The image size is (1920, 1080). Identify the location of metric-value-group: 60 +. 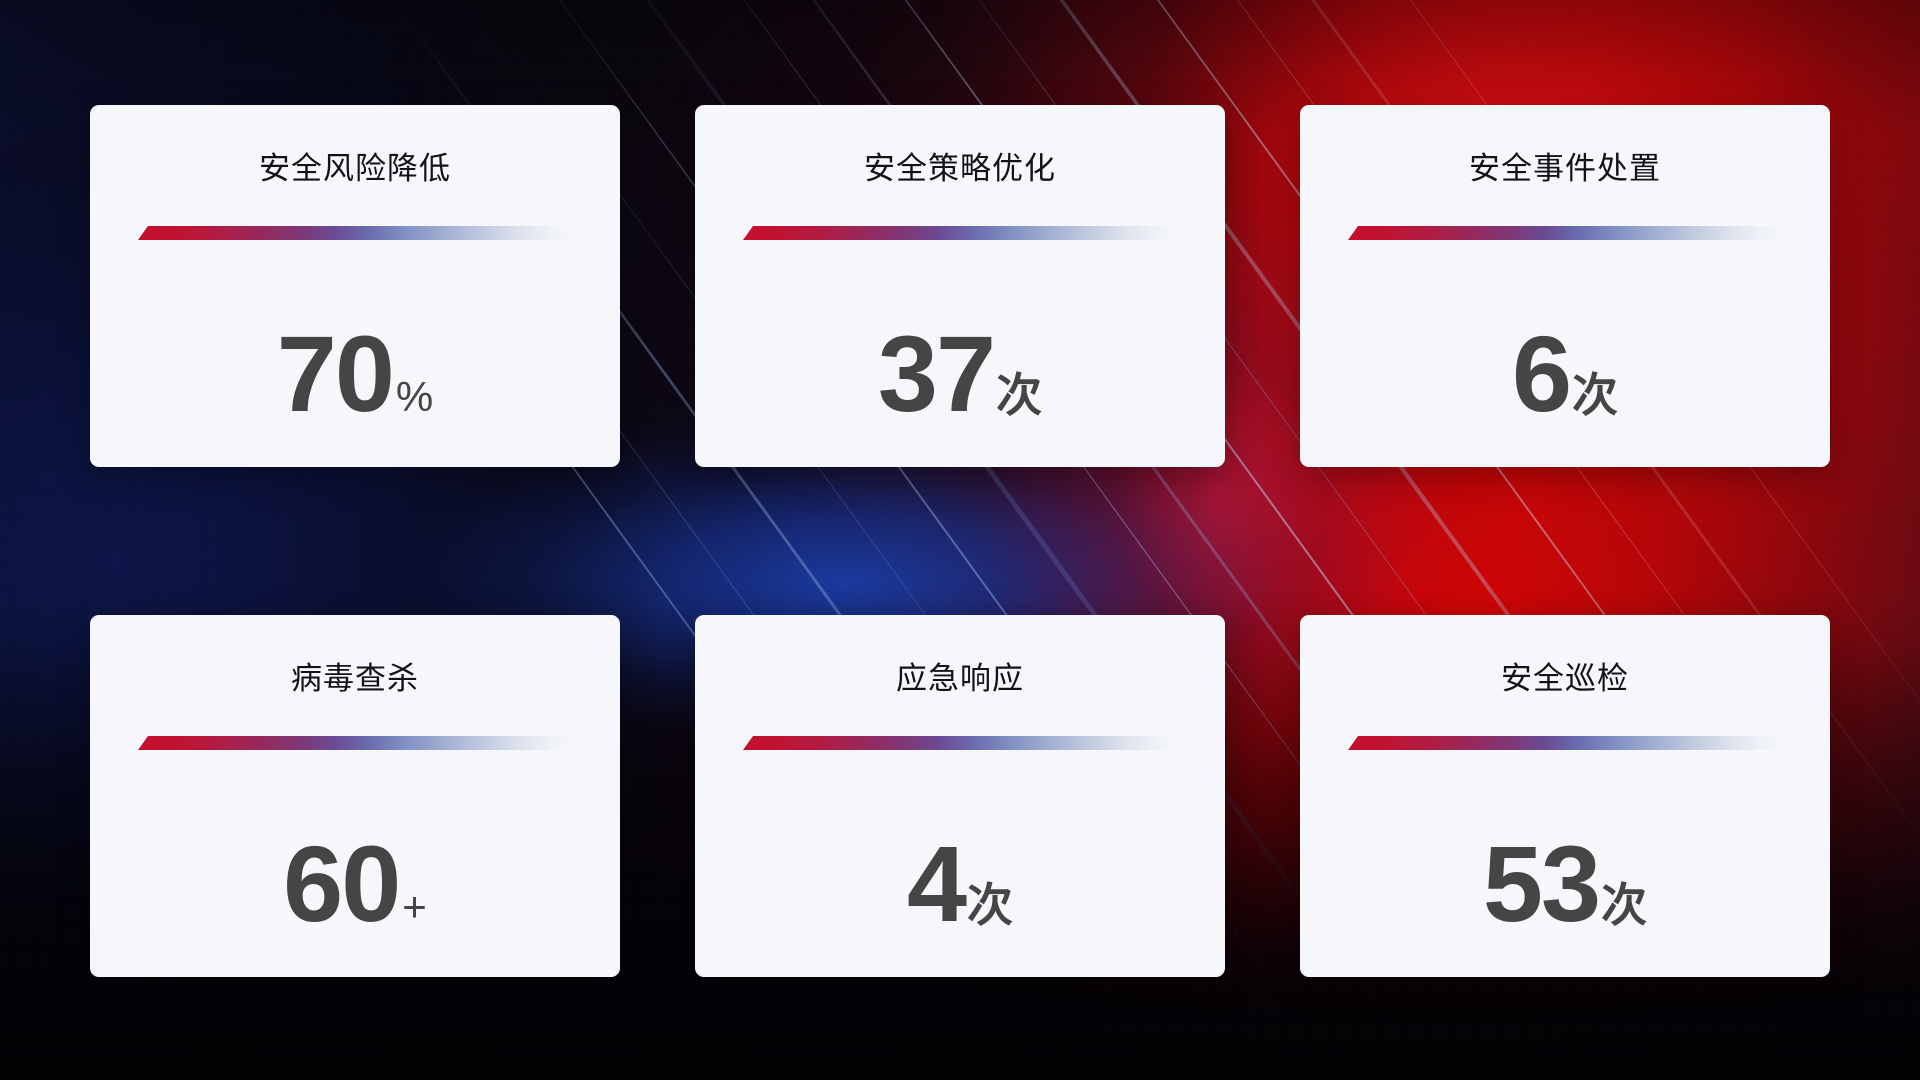
(355, 883).